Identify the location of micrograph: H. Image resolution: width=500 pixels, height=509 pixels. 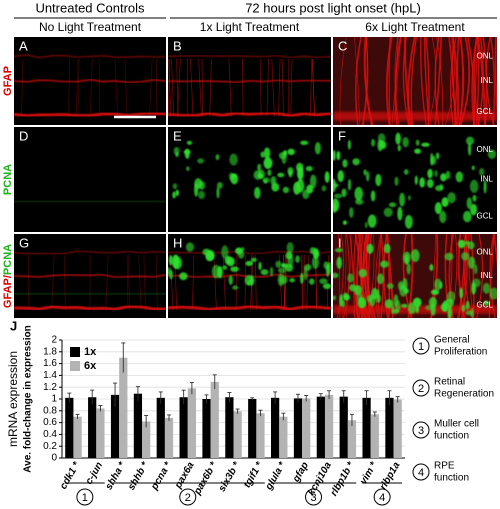
(249, 276).